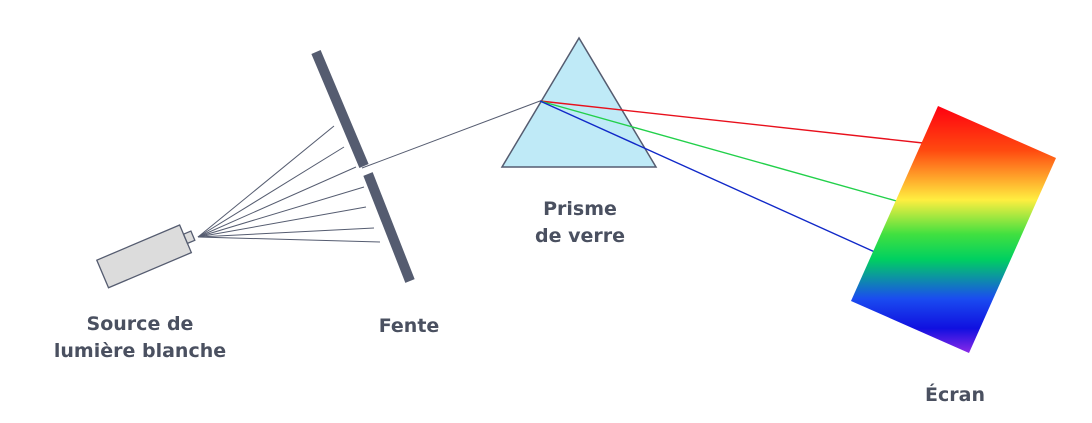 The width and height of the screenshot is (1092, 423). What do you see at coordinates (409, 326) in the screenshot?
I see `slit-label: Fente` at bounding box center [409, 326].